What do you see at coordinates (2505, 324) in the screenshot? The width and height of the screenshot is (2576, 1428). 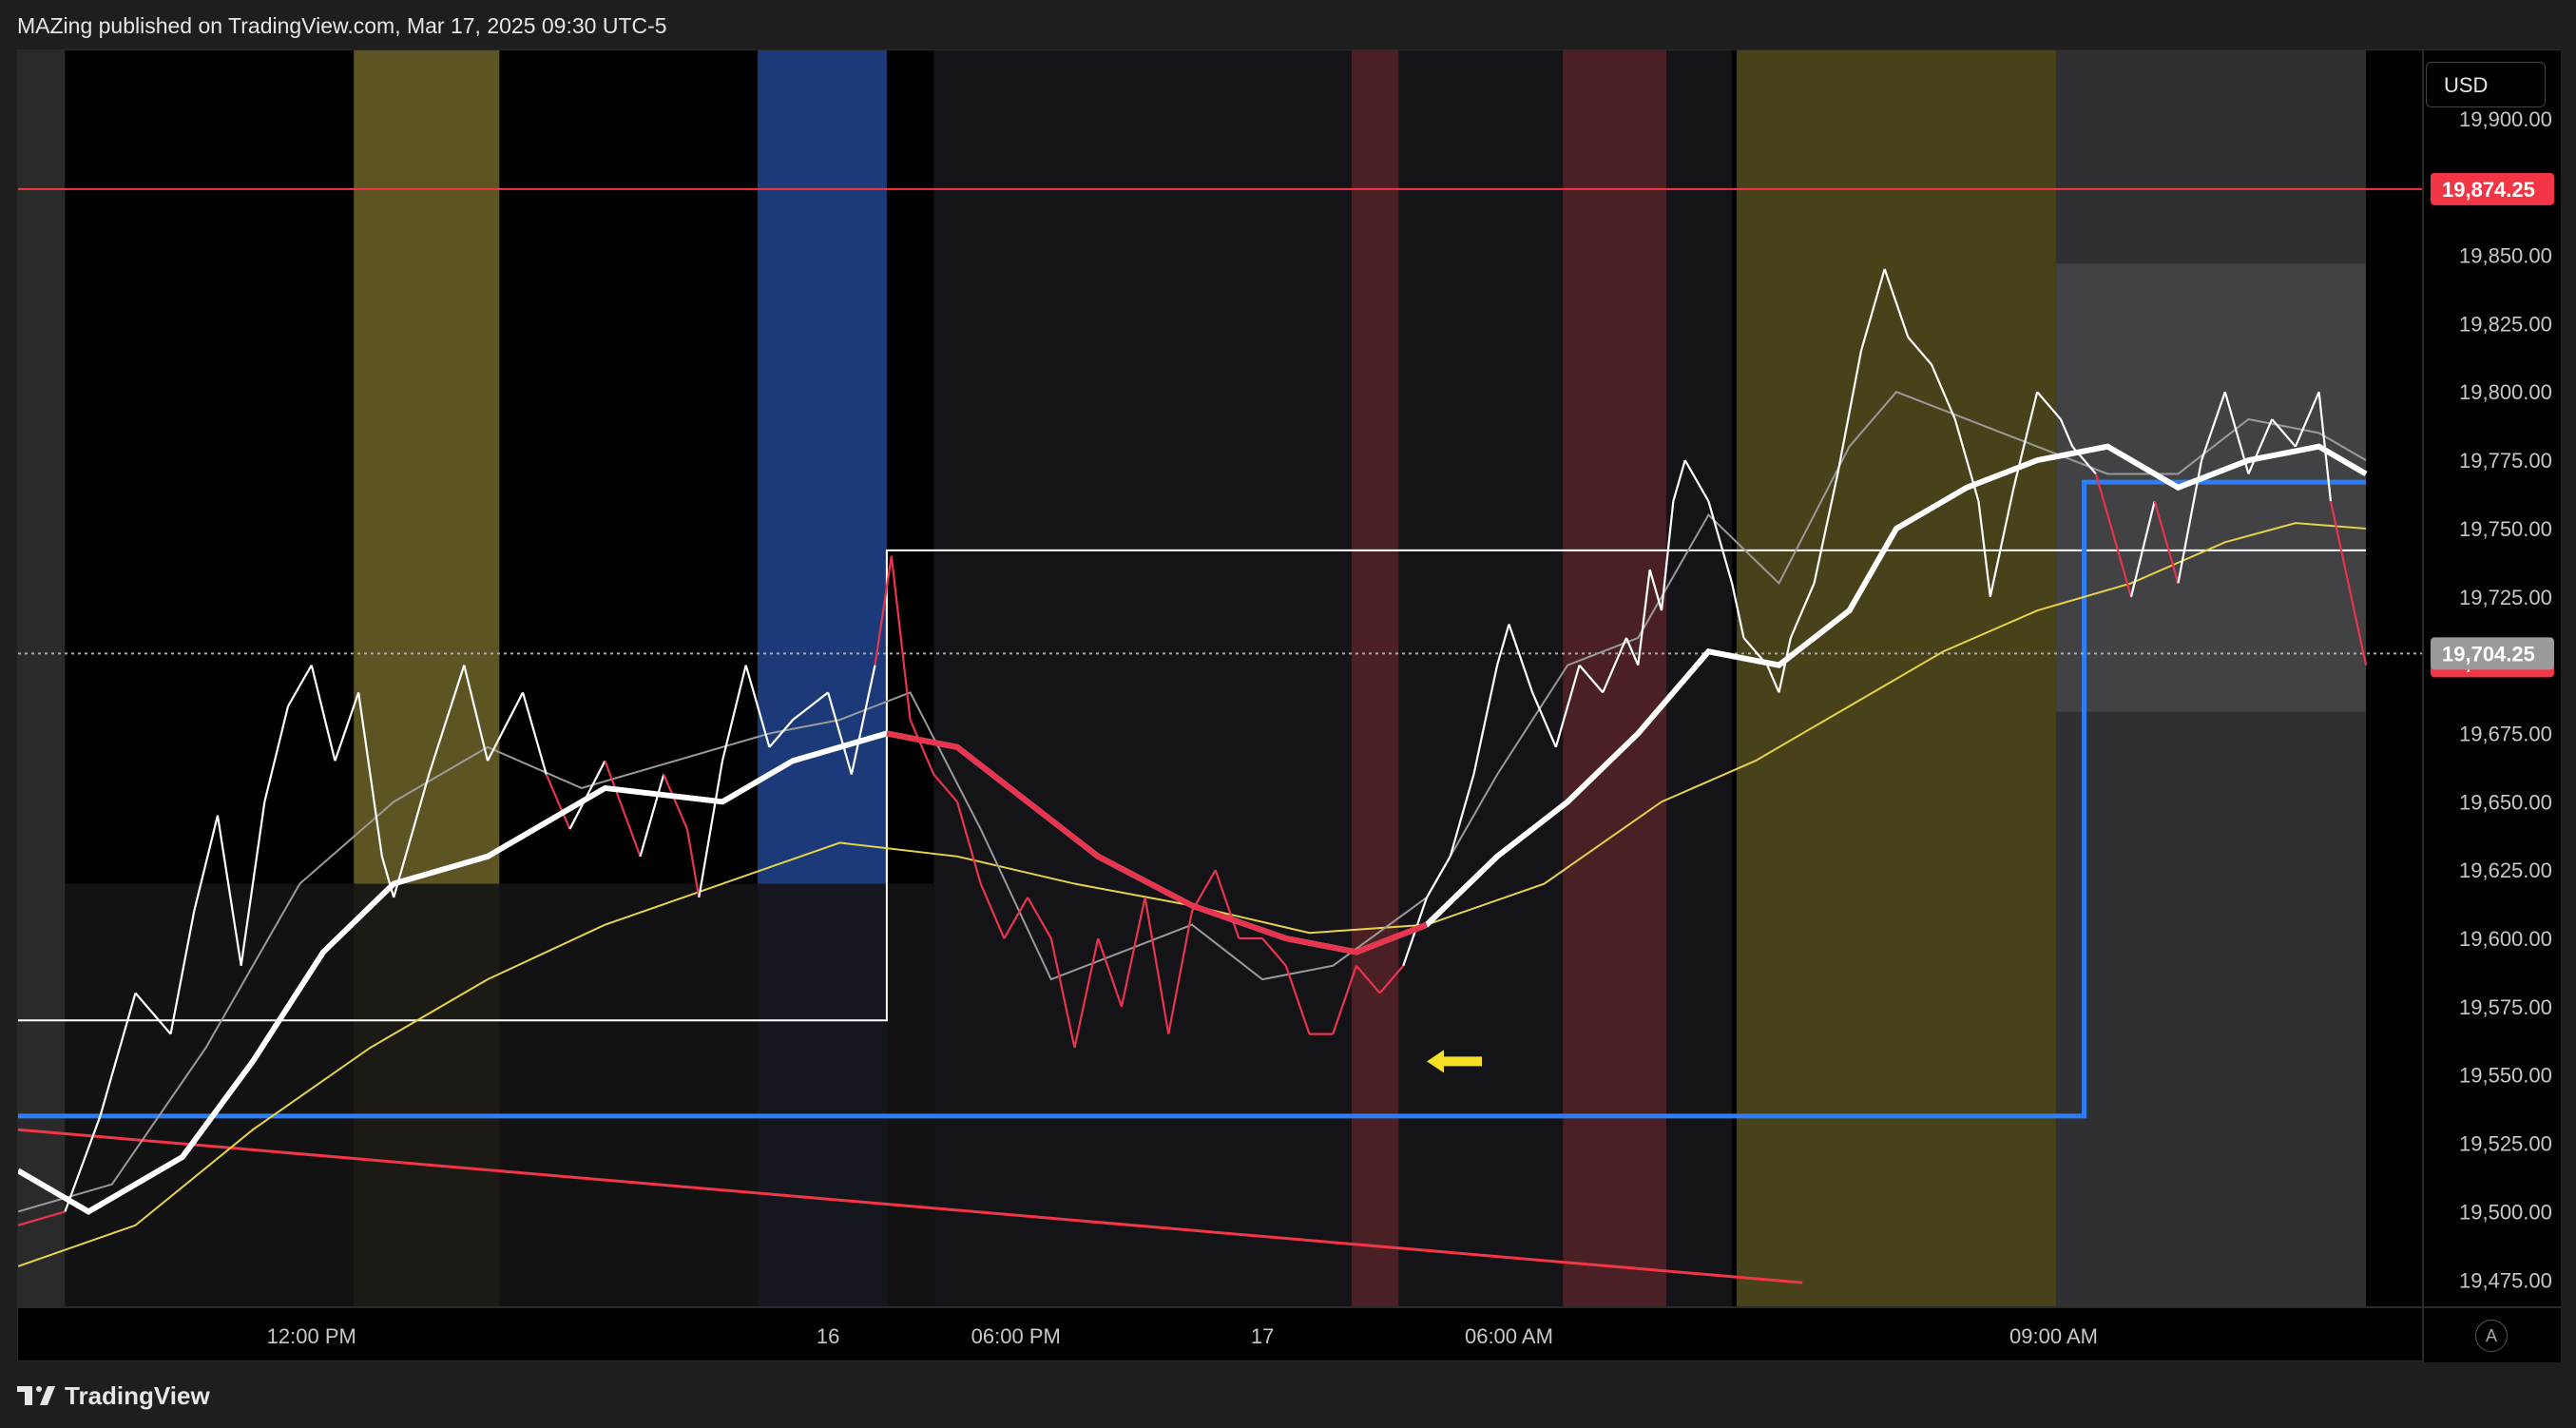 I see `y-tick-label: 19,825.00` at bounding box center [2505, 324].